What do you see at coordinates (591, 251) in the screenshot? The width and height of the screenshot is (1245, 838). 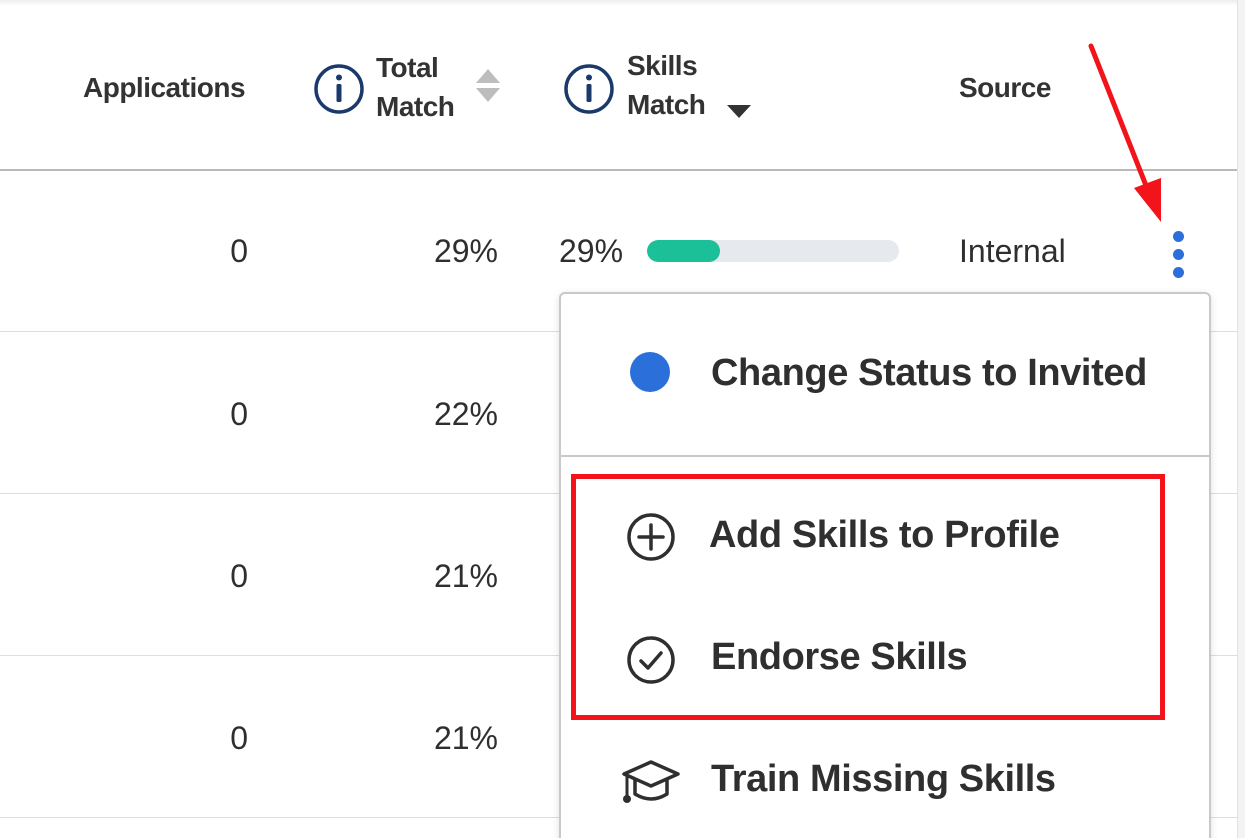 I see `row1-skills-match-value: 29%` at bounding box center [591, 251].